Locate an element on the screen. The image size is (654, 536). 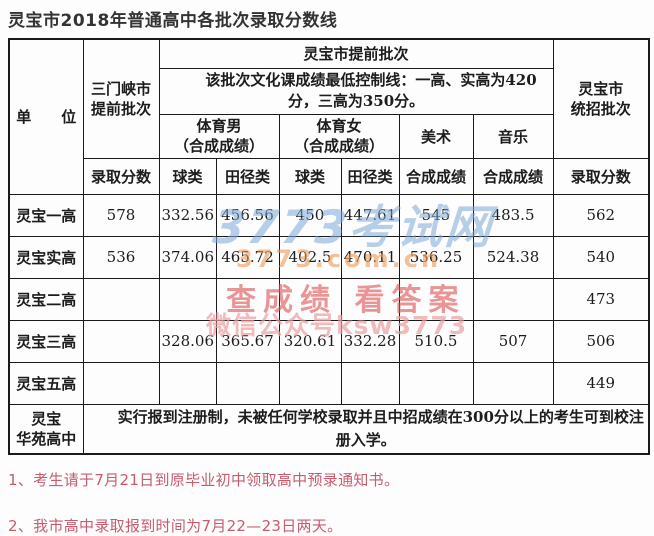
header-sport-female: 体育女 （合成成绩） is located at coordinates (339, 136).